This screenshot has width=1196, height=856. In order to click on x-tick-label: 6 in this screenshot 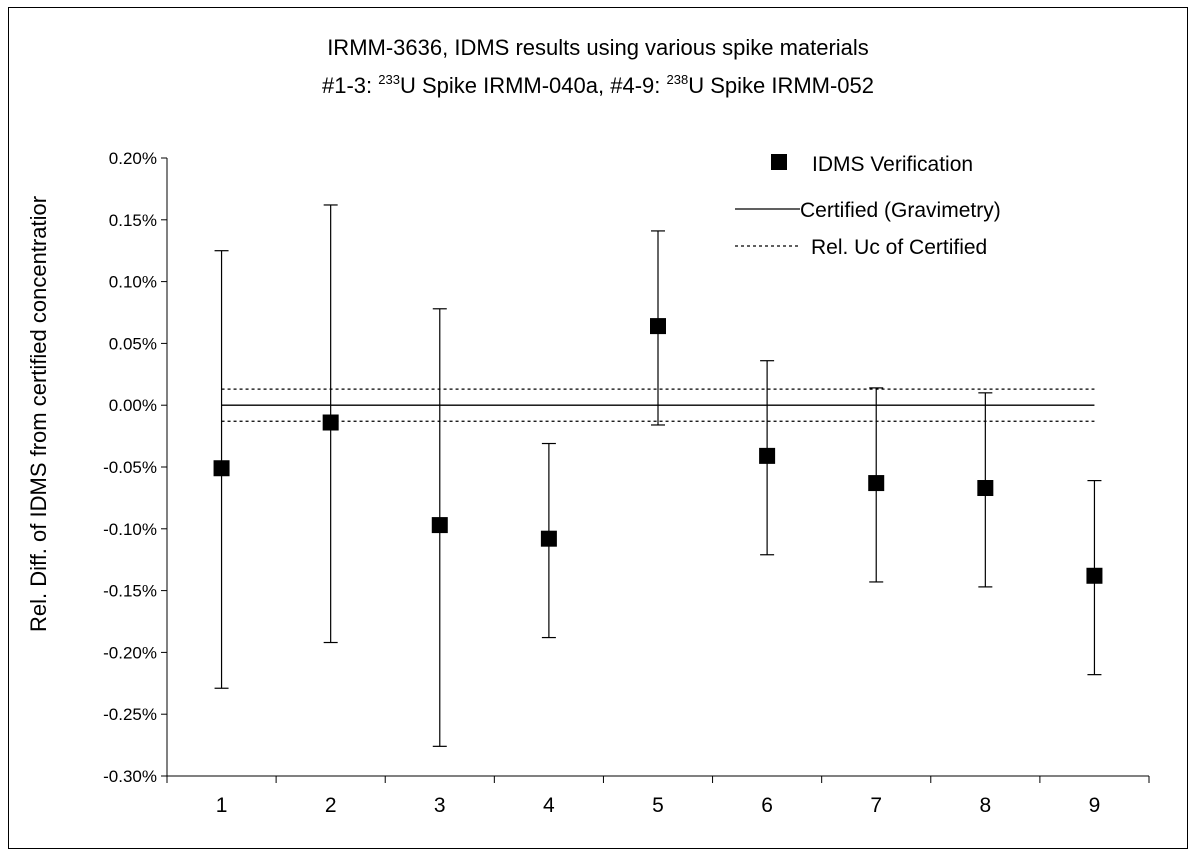, I will do `click(767, 805)`.